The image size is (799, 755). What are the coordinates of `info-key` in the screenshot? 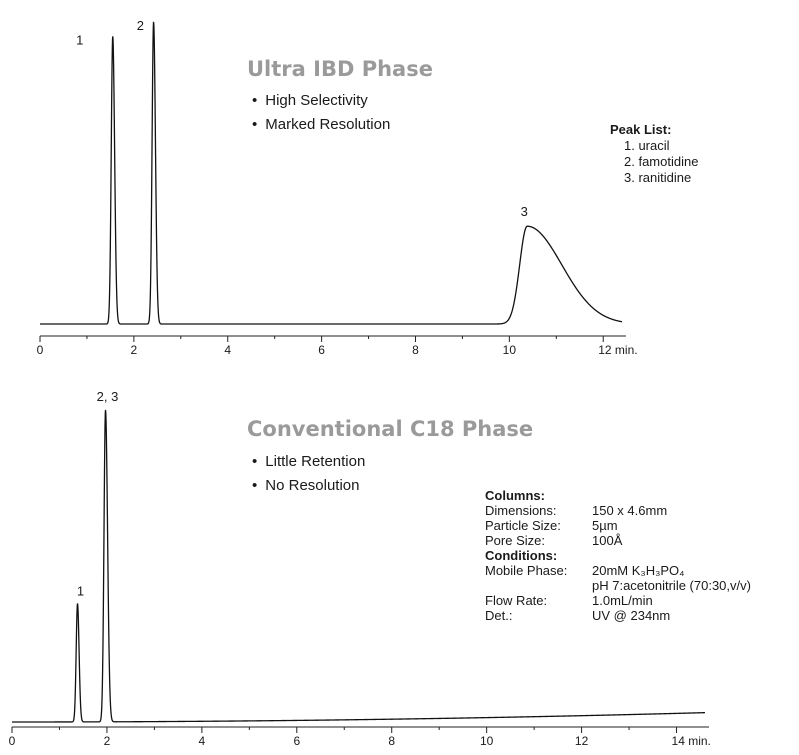 It's located at (538, 585).